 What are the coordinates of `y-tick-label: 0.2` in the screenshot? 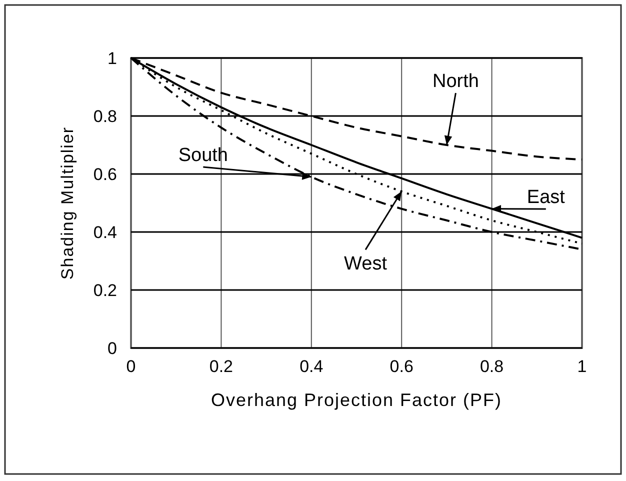 It's located at (105, 290).